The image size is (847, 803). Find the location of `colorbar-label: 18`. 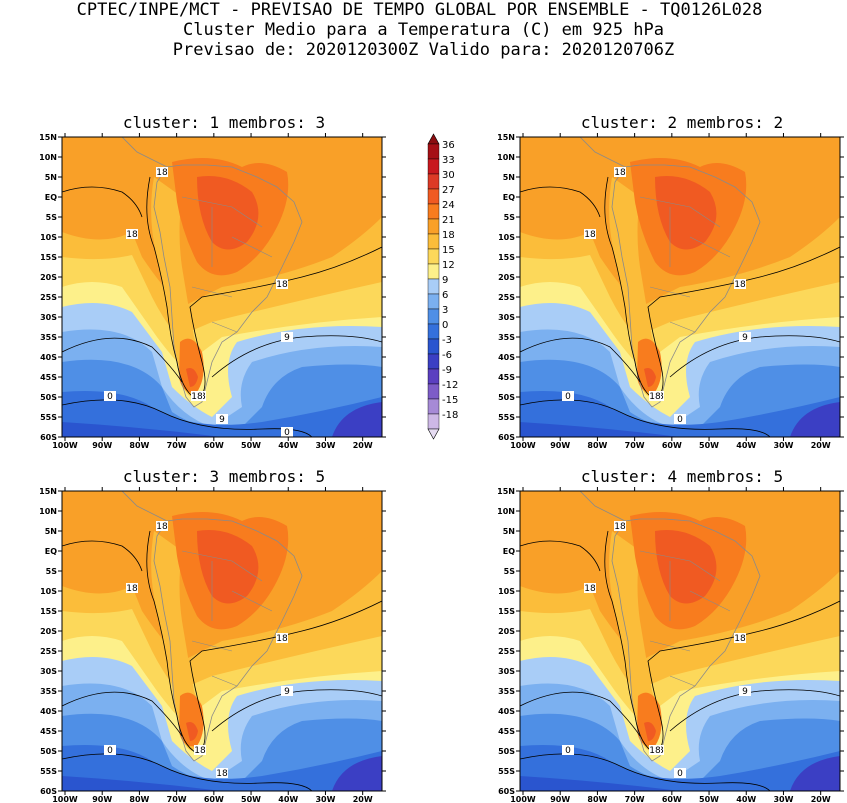

colorbar-label: 18 is located at coordinates (448, 235).